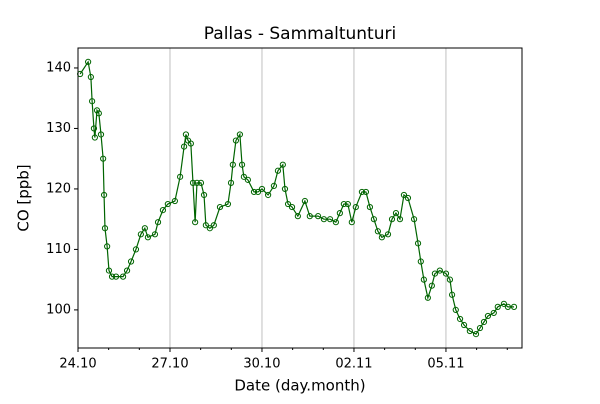  I want to click on x-tick-label: 02.11, so click(353, 364).